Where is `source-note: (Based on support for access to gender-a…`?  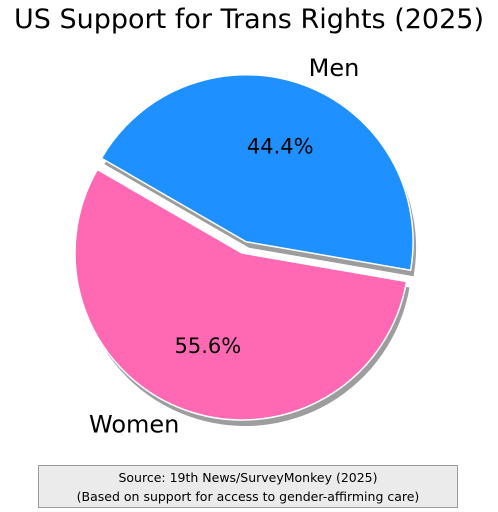
source-note: (Based on support for access to gender-a… is located at coordinates (248, 496).